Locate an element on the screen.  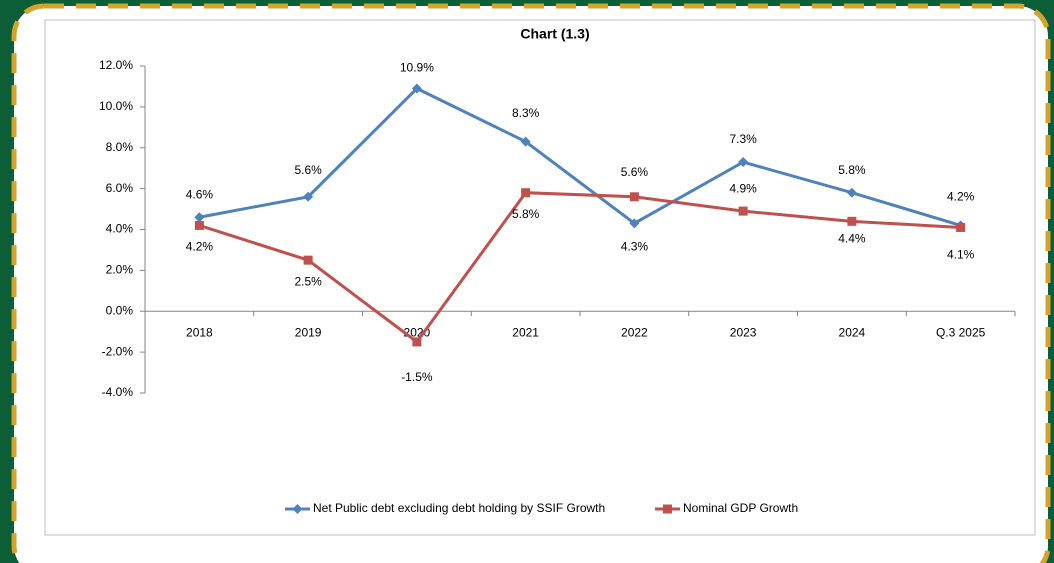
data-label: 10.9% is located at coordinates (417, 68).